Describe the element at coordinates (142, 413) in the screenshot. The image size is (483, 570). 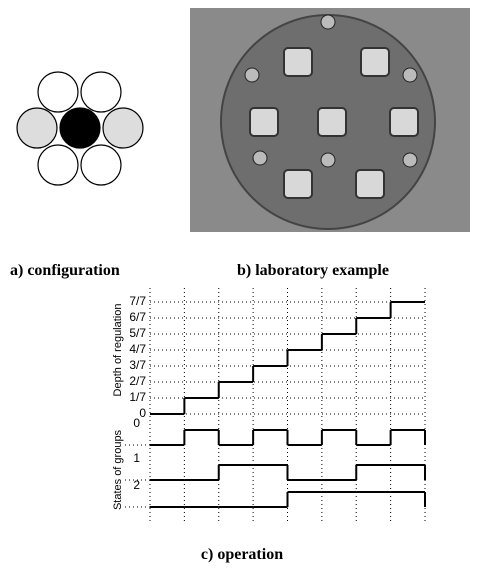
I see `y-tick-label: 0` at that location.